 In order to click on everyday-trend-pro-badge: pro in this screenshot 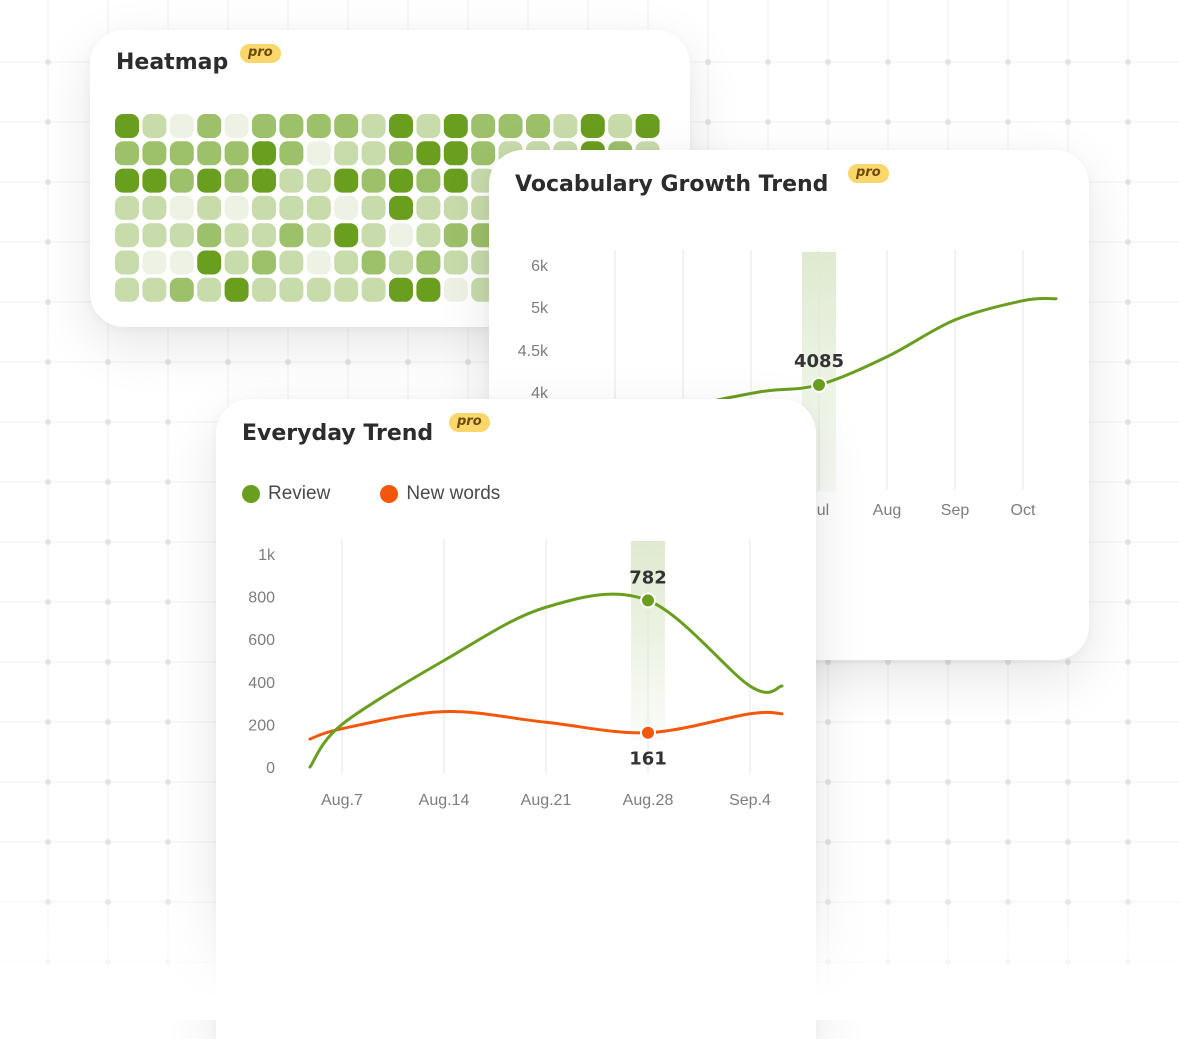, I will do `click(469, 422)`.